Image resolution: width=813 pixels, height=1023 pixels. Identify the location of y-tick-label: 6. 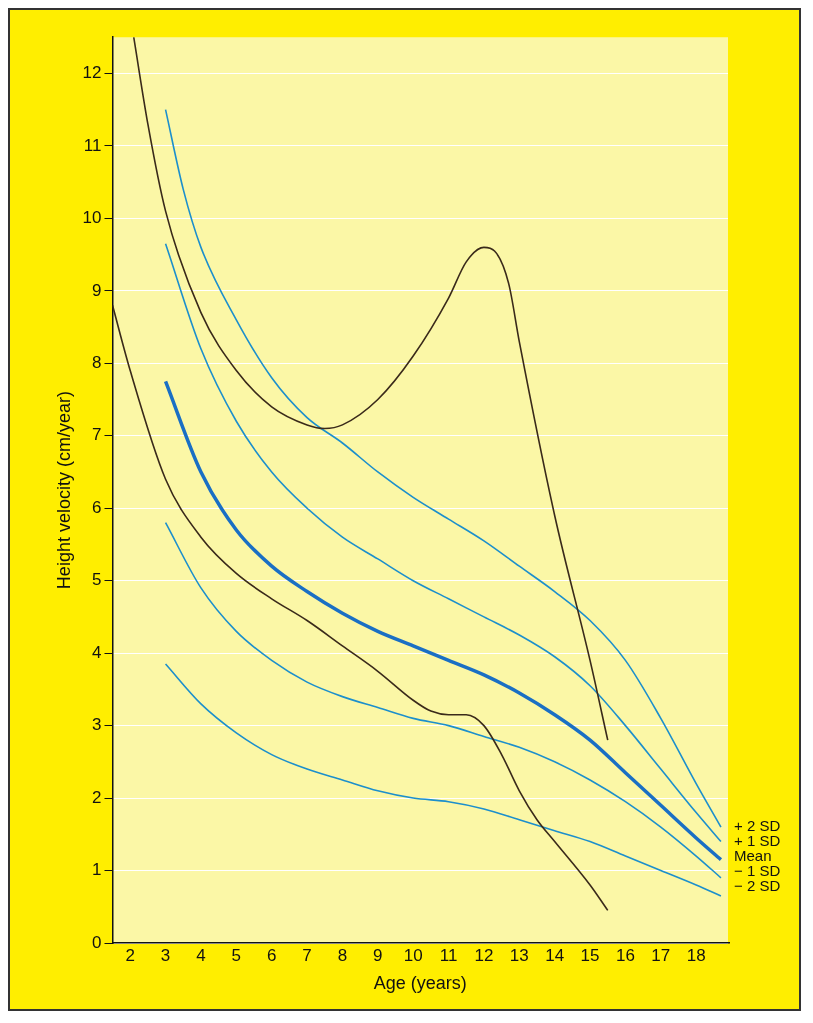
(97, 507).